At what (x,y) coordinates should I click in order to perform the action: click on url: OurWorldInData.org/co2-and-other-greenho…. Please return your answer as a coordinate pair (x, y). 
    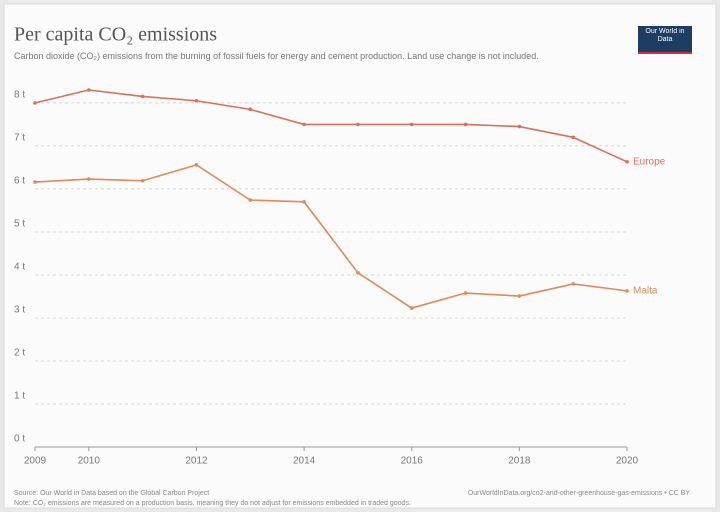
    Looking at the image, I should click on (579, 493).